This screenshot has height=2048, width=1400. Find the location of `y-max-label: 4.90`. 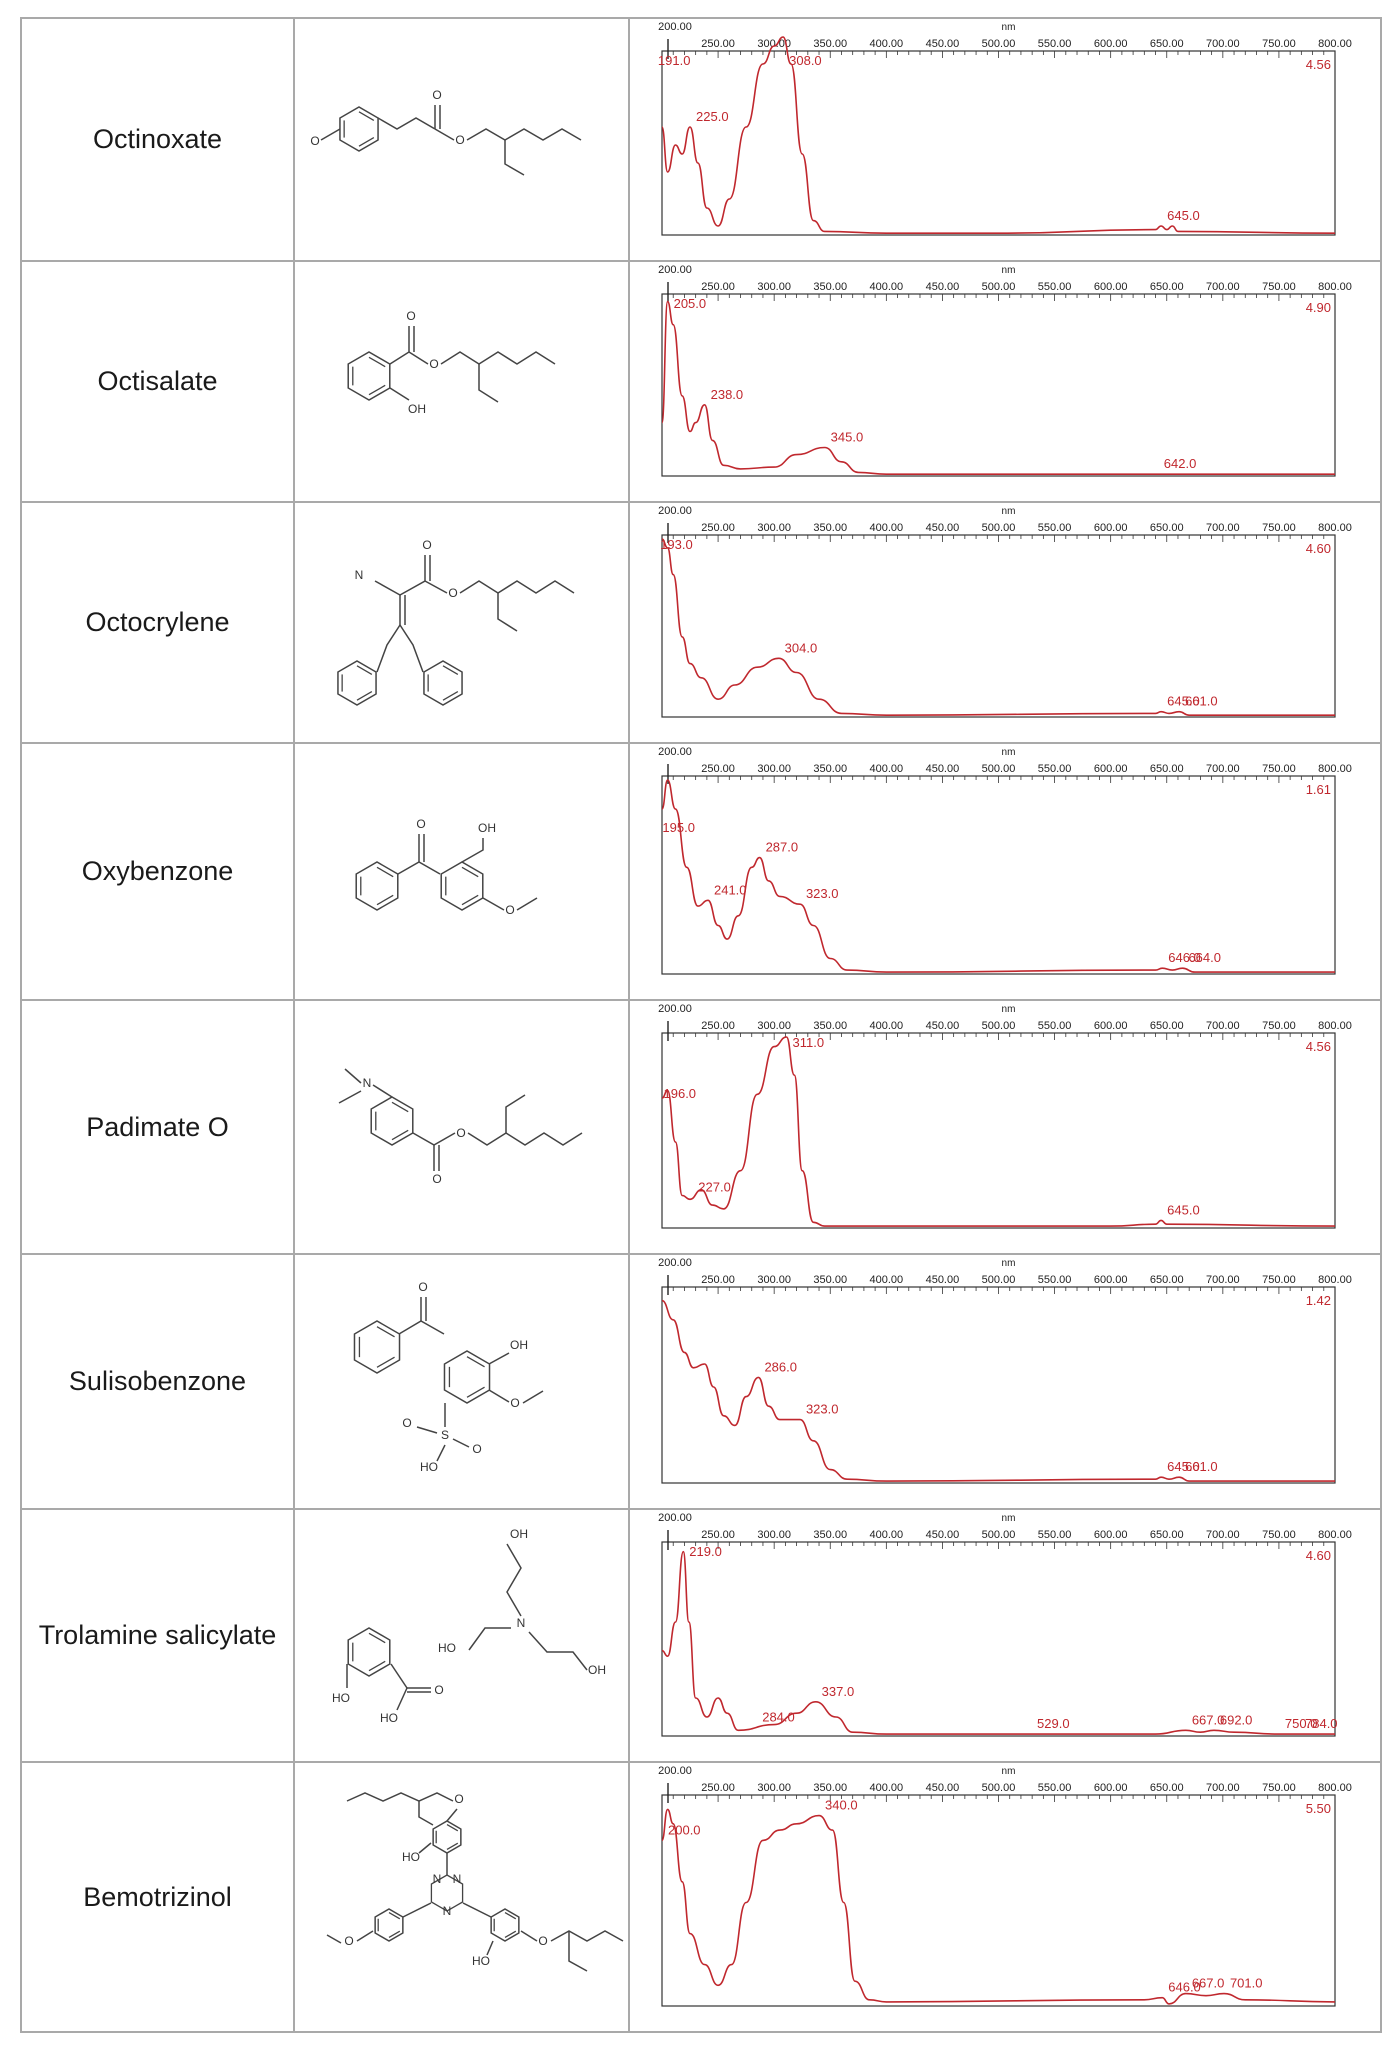

y-max-label: 4.90 is located at coordinates (1318, 307).